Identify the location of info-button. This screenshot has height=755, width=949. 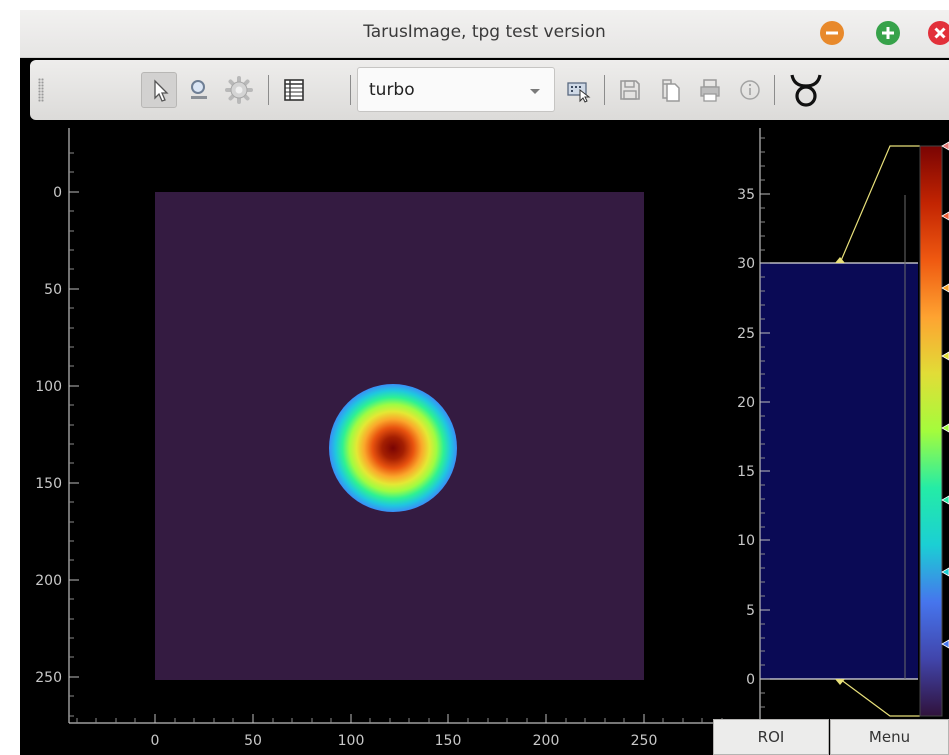
(750, 90).